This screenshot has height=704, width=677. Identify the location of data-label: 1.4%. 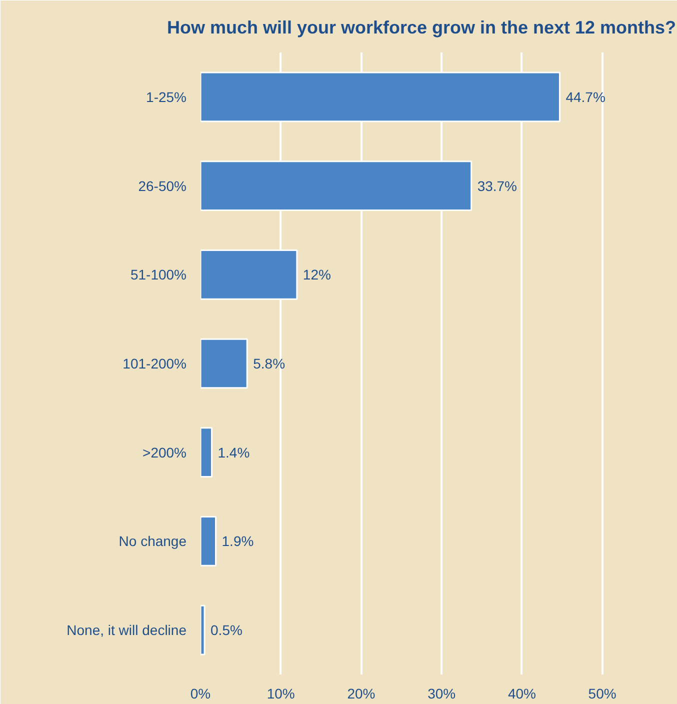
(234, 452).